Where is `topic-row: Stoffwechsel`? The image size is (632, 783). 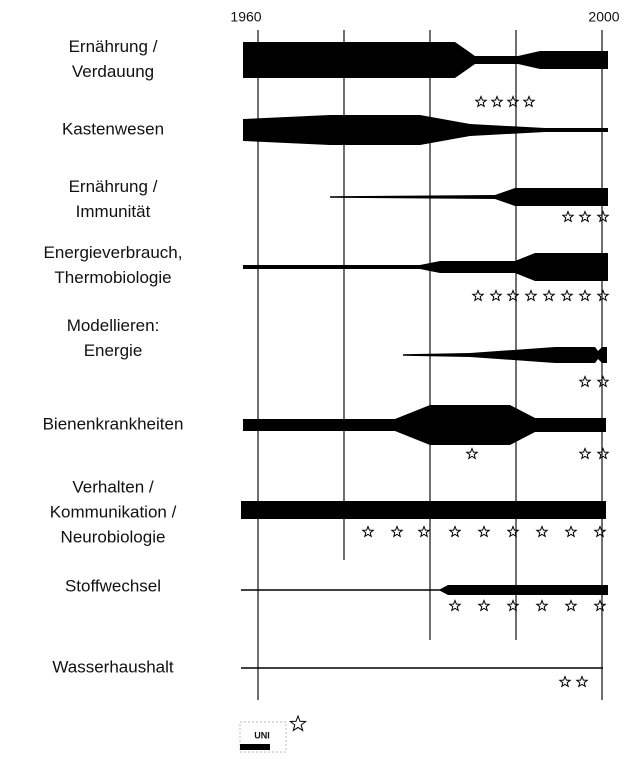
topic-row: Stoffwechsel is located at coordinates (336, 594).